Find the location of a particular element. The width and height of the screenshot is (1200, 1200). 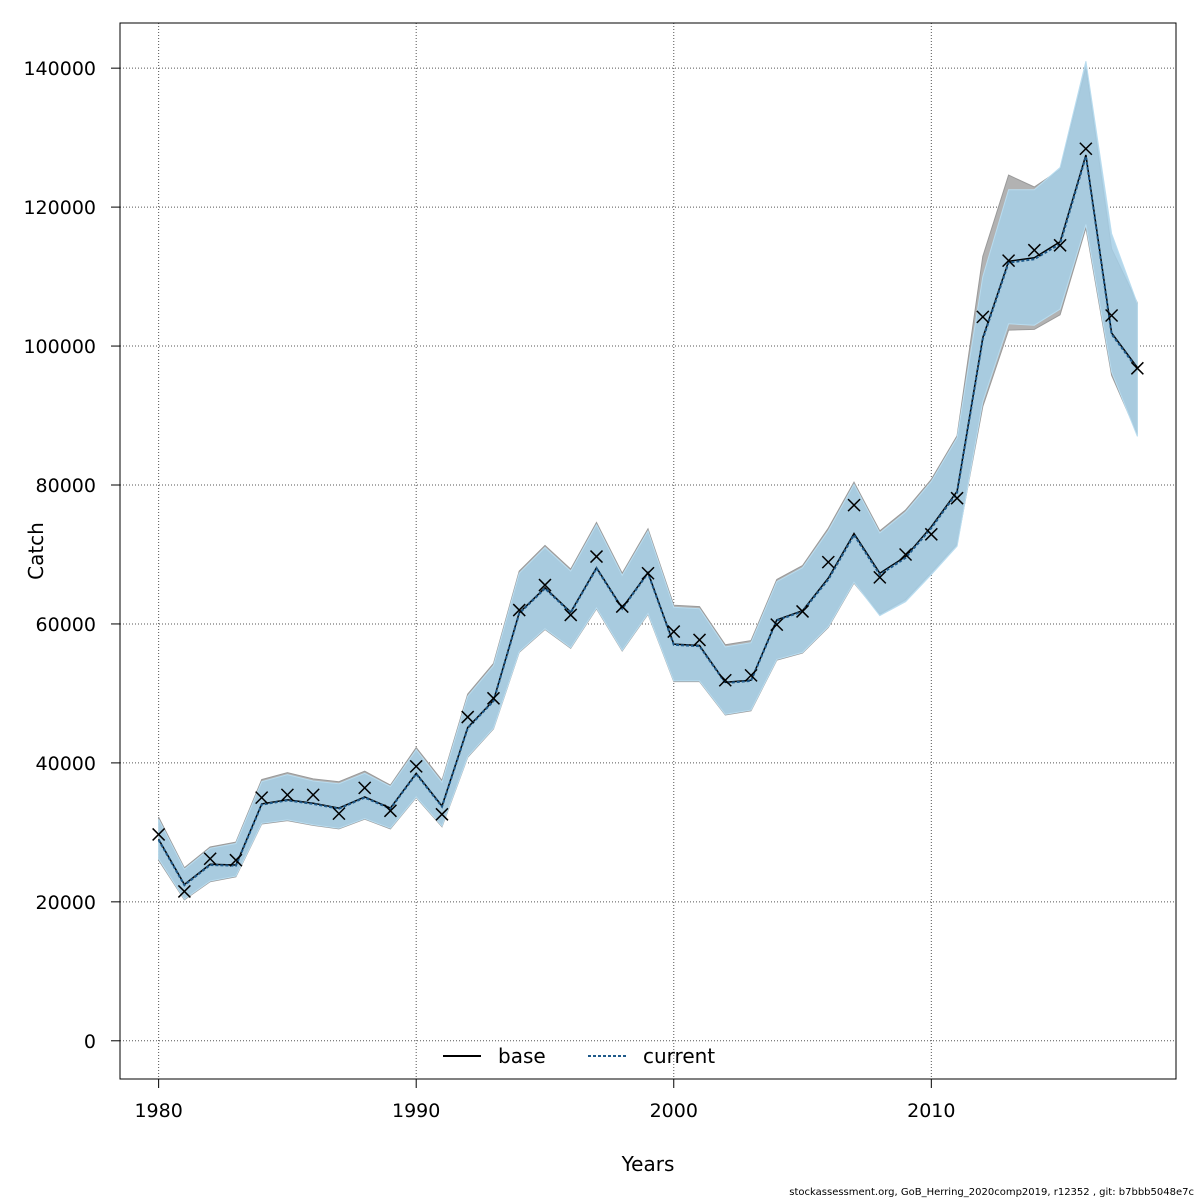

observed-point-1989 is located at coordinates (390, 811).